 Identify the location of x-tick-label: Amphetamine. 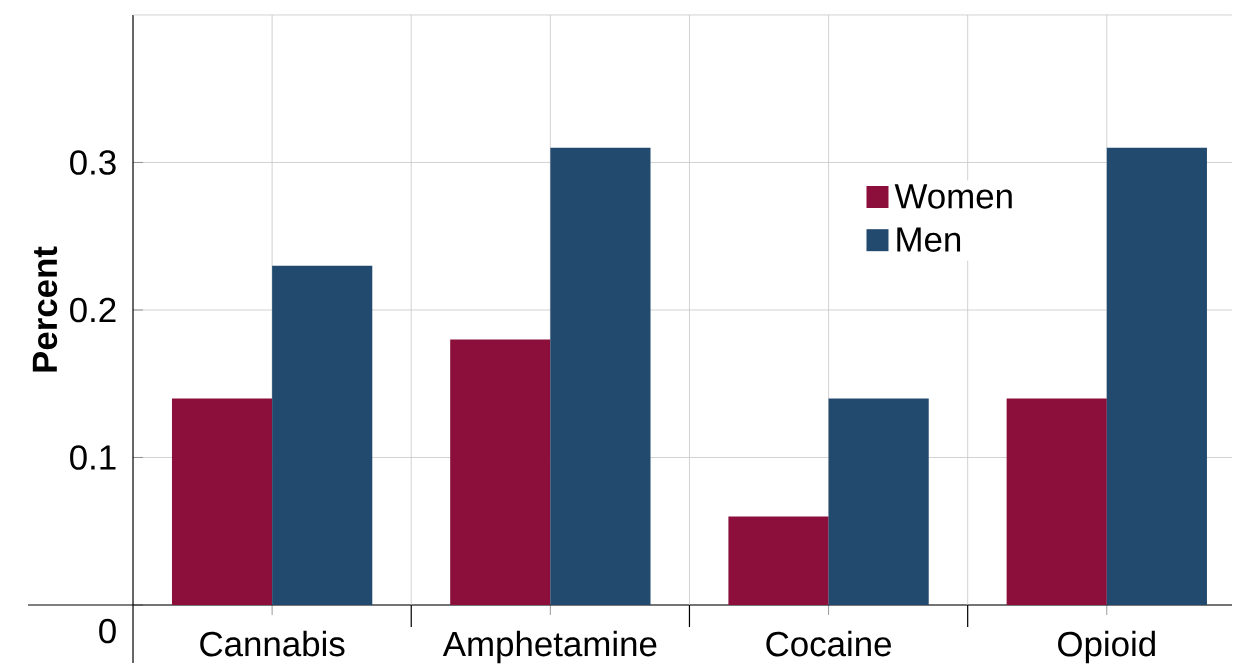
(549, 647).